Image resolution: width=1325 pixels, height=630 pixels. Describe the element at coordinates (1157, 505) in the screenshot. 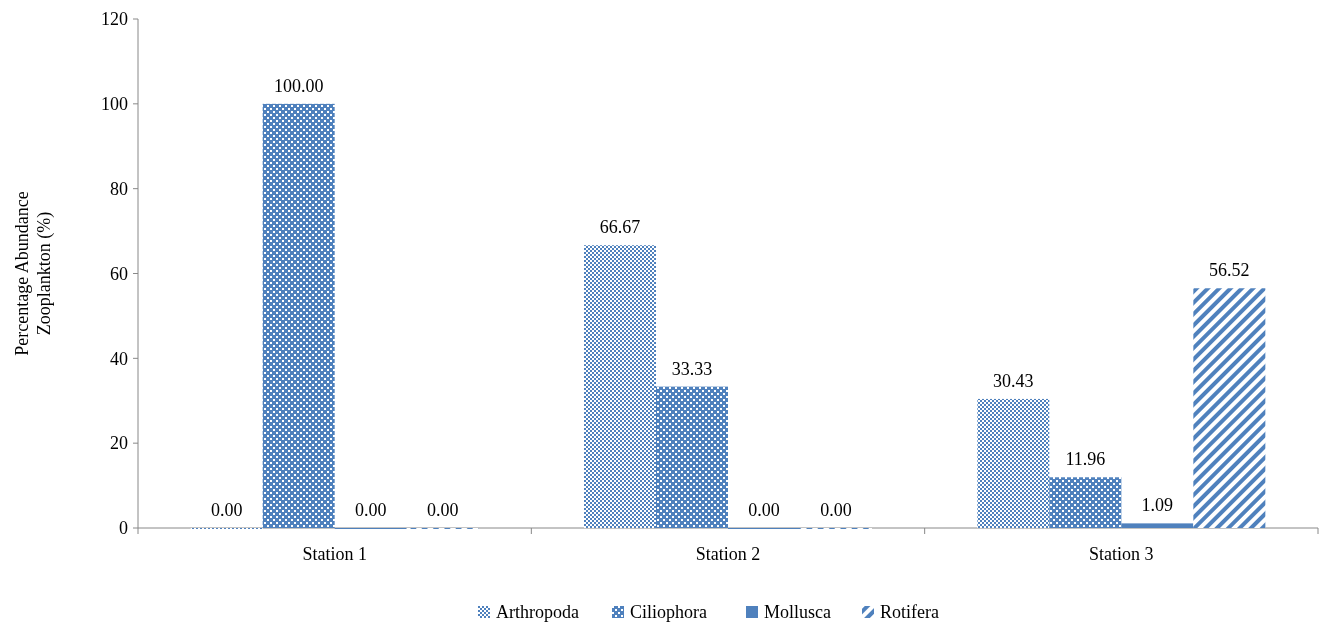

I see `data-label: 1.09` at that location.